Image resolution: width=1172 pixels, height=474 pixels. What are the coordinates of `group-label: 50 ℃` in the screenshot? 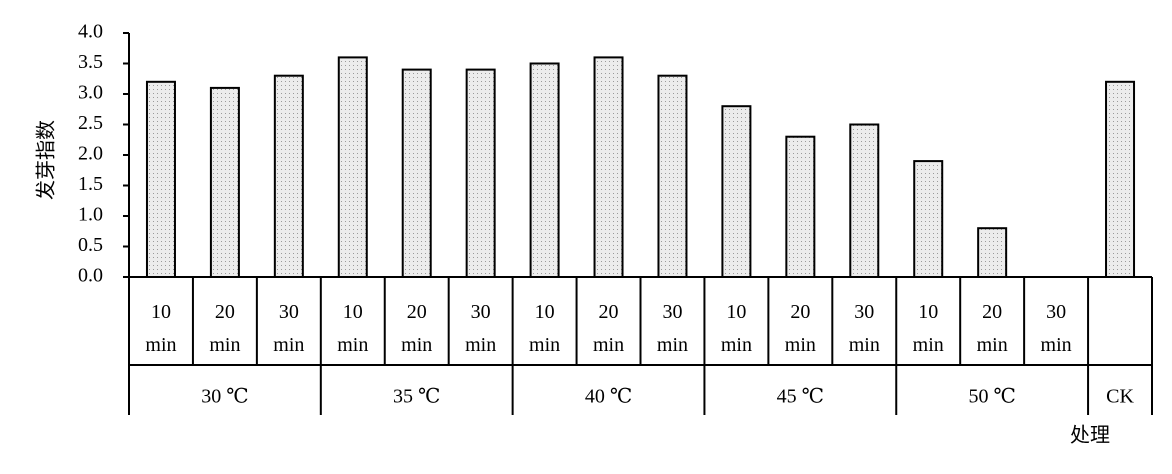 It's located at (991, 397).